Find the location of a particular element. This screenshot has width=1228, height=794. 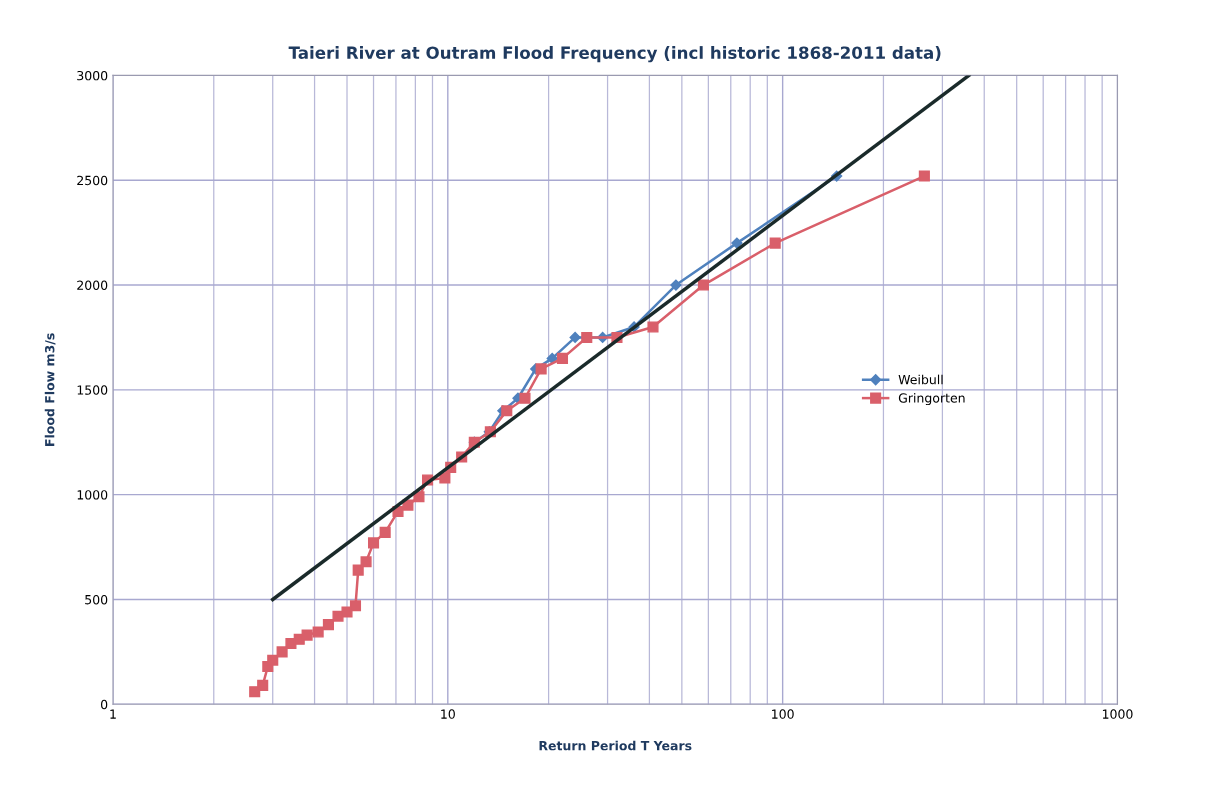

x-axis-title: Return Period T Years is located at coordinates (615, 745).